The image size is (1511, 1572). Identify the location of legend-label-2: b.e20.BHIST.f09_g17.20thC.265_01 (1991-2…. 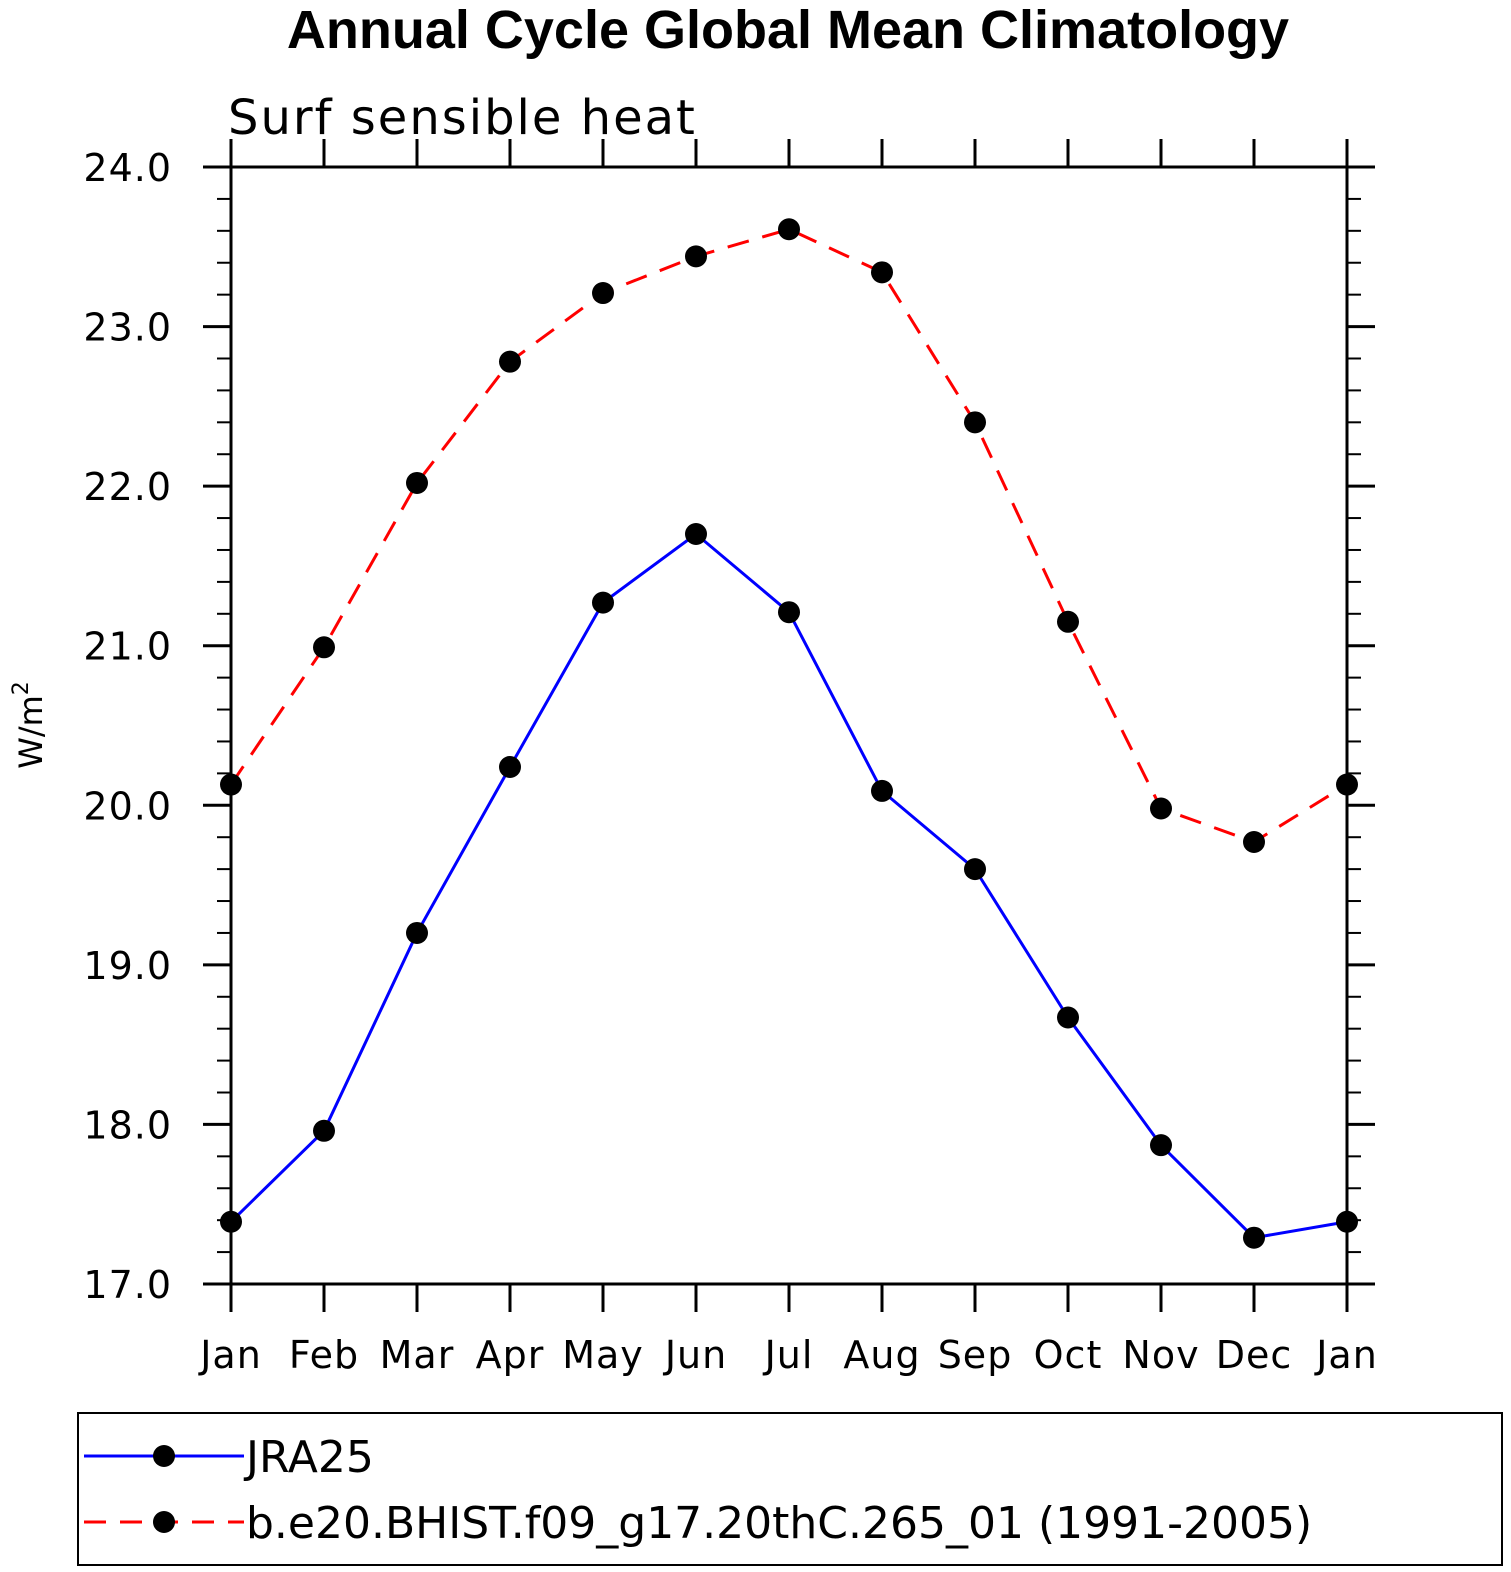
(779, 1523).